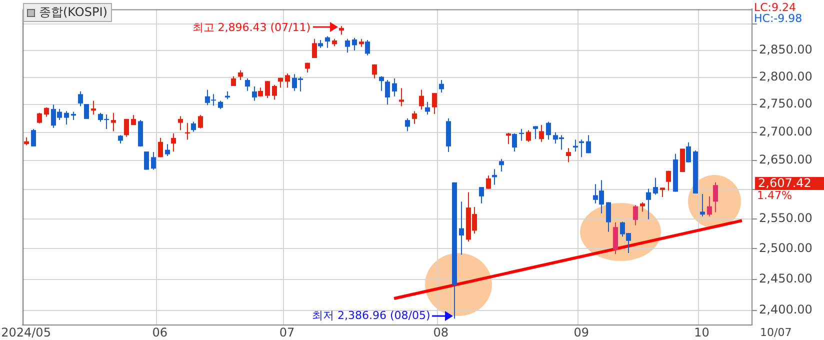 The width and height of the screenshot is (824, 340). I want to click on y-tick-label: 2,850.00, so click(785, 49).